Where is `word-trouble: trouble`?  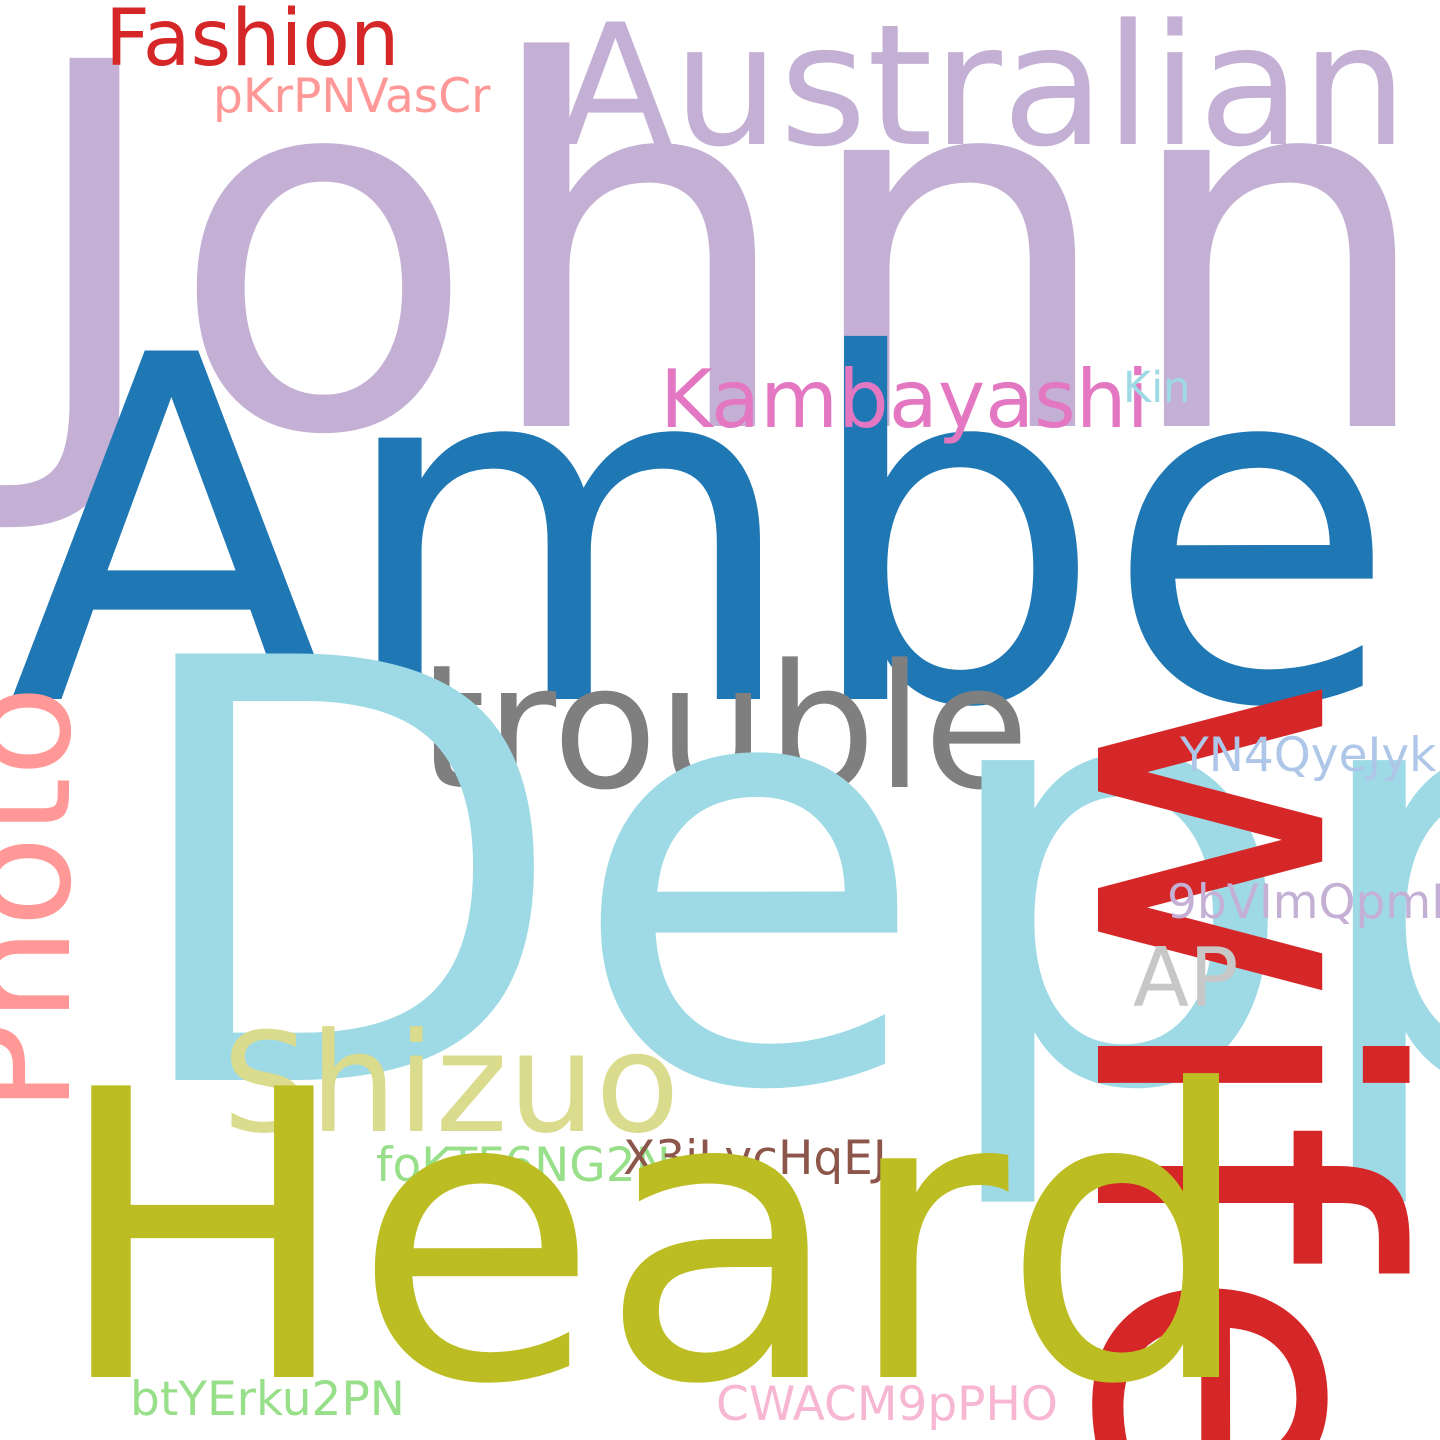 word-trouble: trouble is located at coordinates (724, 727).